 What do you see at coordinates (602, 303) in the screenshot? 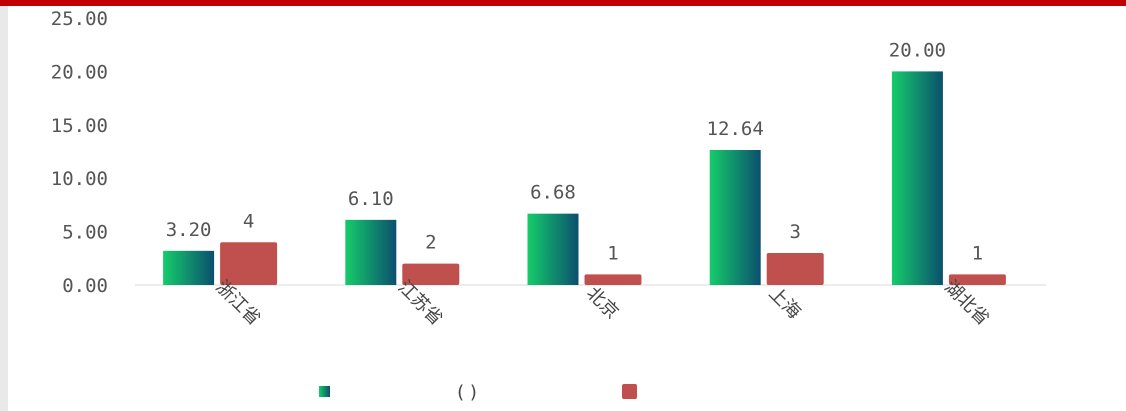
I see `category-label: 北京` at bounding box center [602, 303].